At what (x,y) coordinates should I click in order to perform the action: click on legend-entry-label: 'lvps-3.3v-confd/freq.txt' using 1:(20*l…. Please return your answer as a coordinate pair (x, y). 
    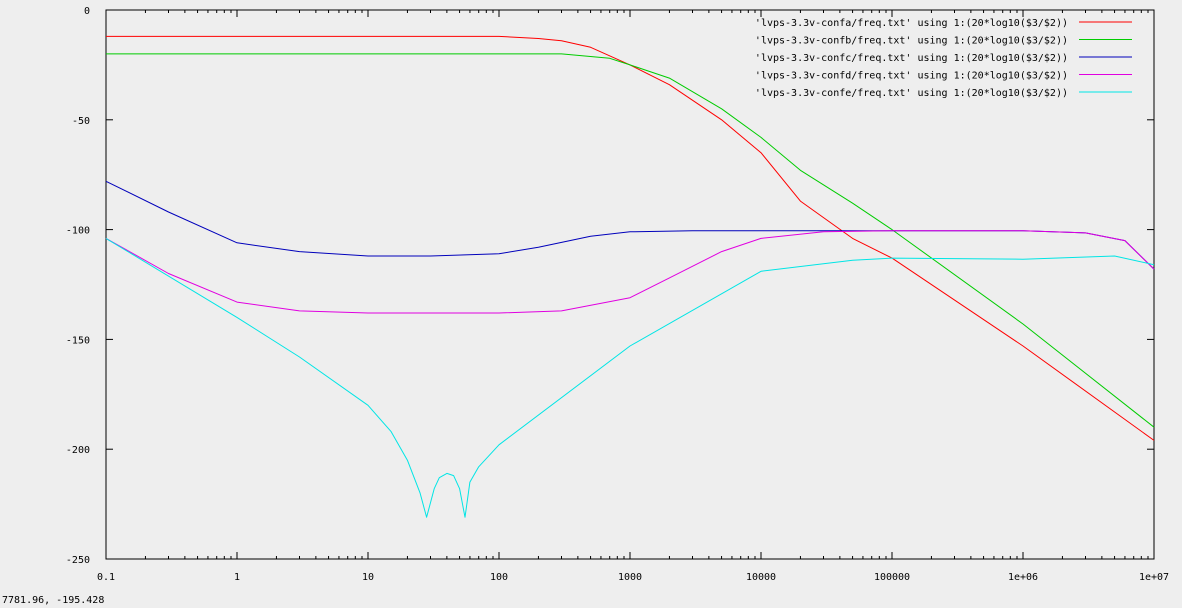
    Looking at the image, I should click on (911, 76).